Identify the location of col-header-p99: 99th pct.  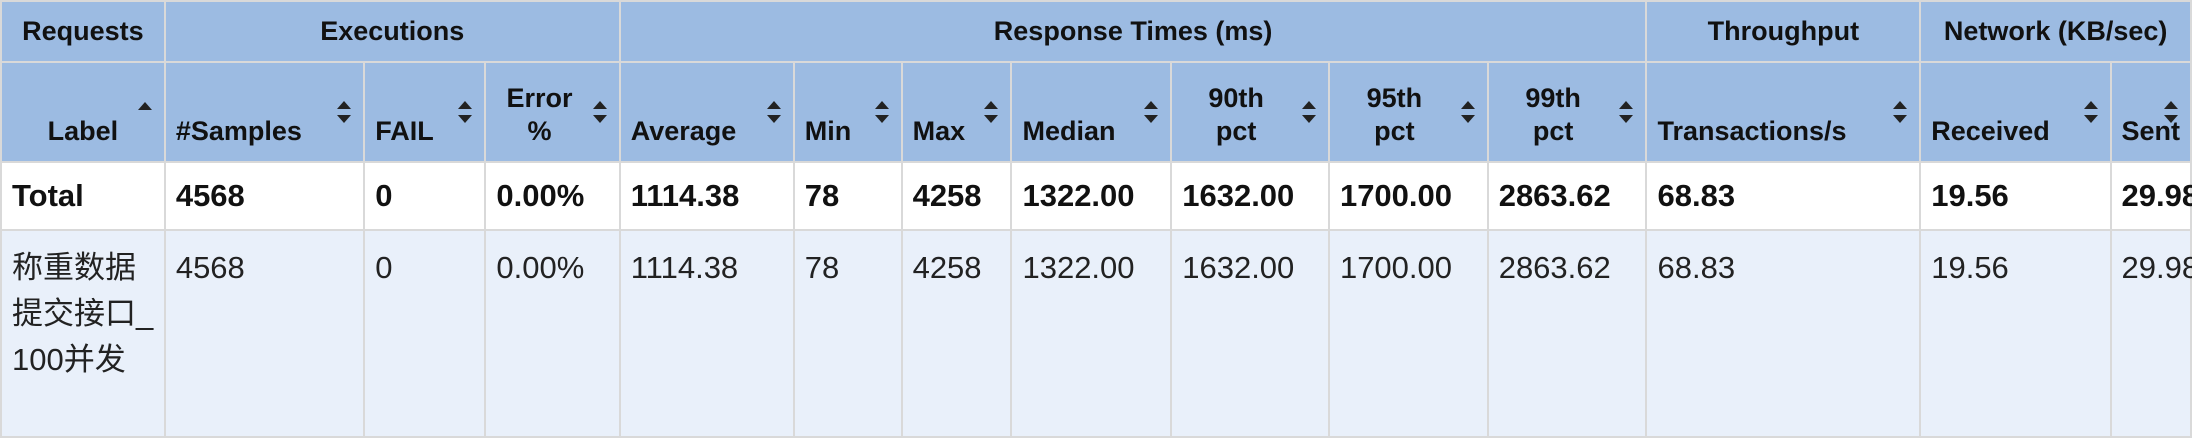
(1567, 112).